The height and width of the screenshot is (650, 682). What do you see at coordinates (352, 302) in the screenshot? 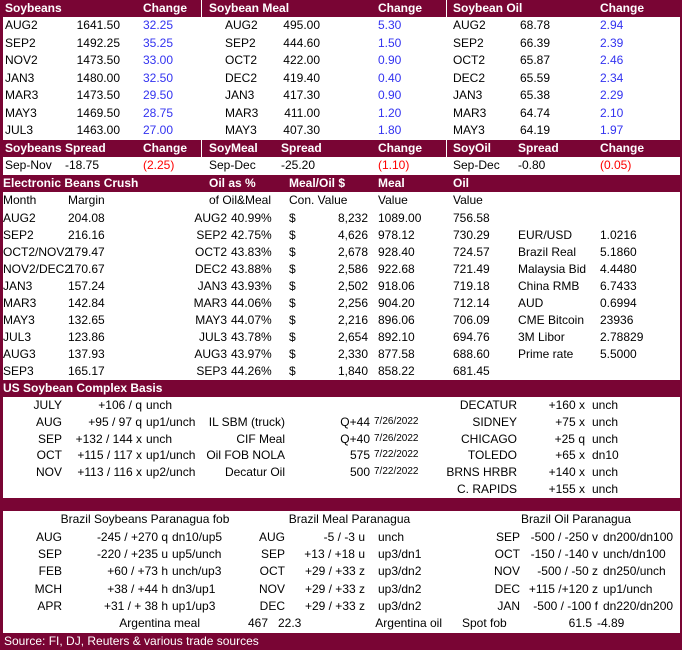
I see `con-value: 2,256` at bounding box center [352, 302].